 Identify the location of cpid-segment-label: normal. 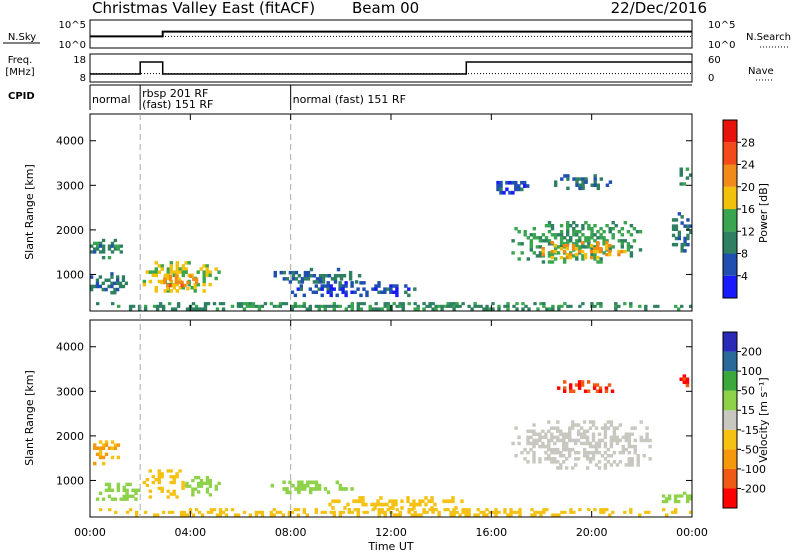
(111, 99).